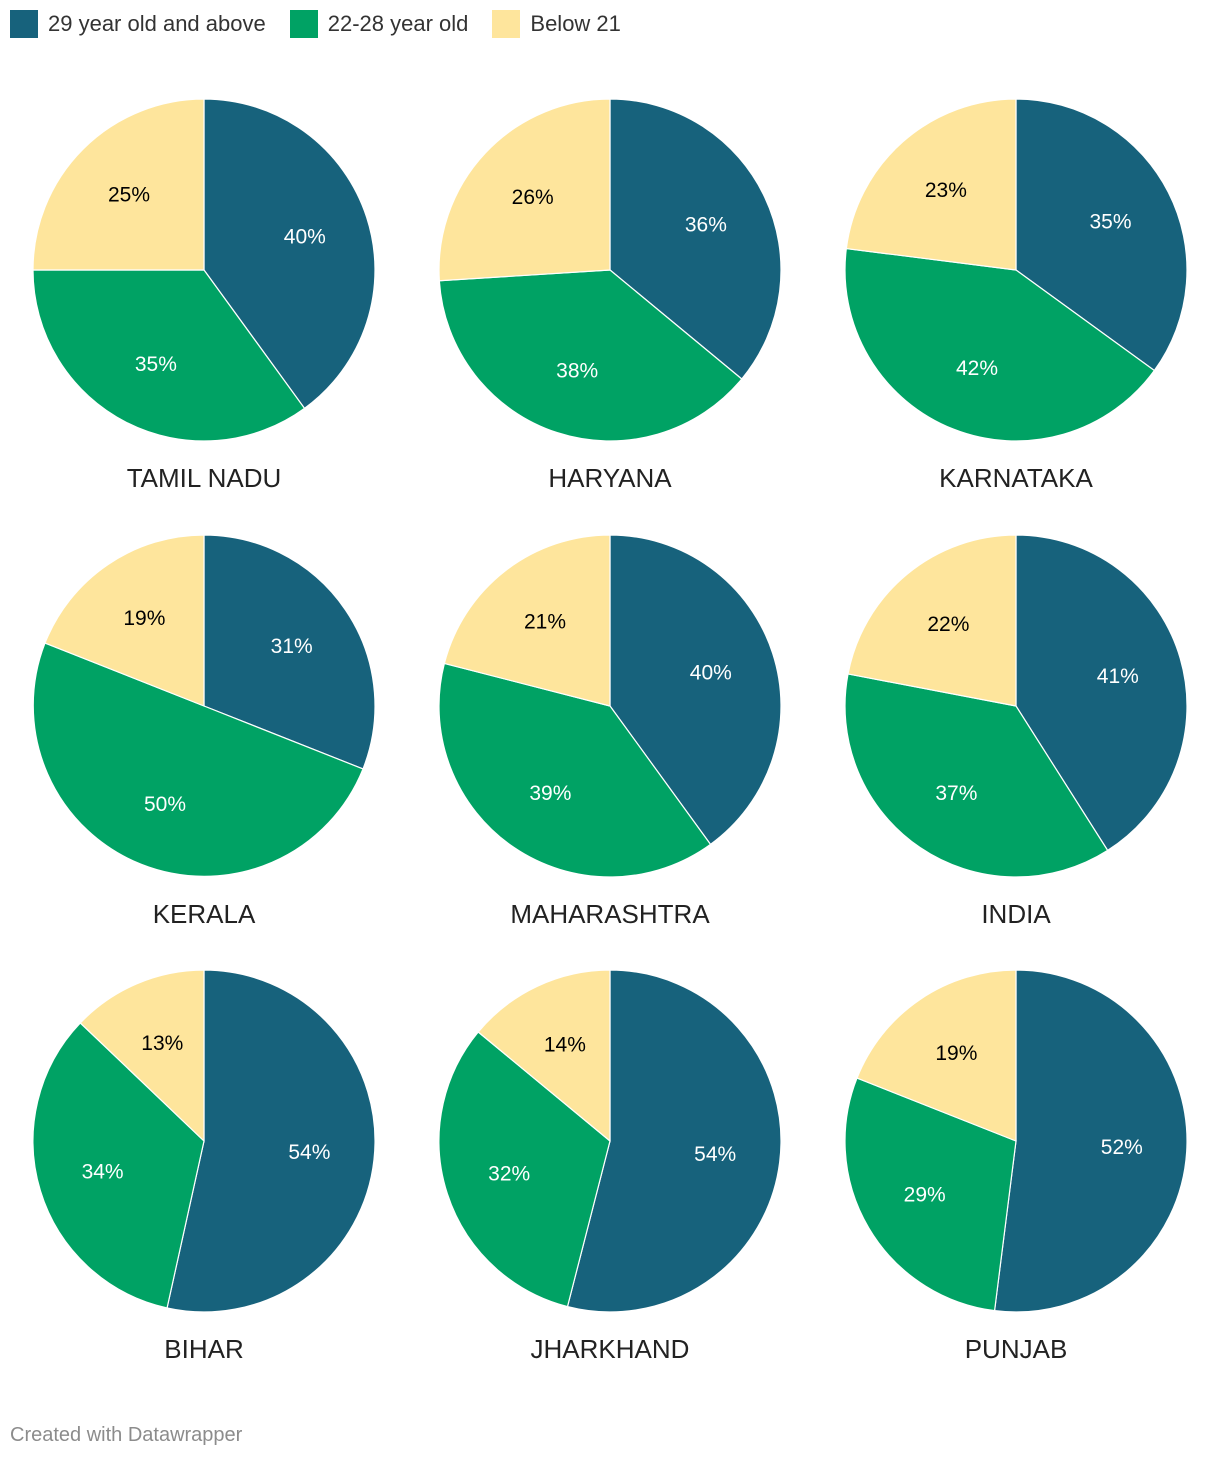 Image resolution: width=1220 pixels, height=1460 pixels. I want to click on pie-tamil-nadu: 40% 35% 25% TAMIL NADU, so click(204, 295).